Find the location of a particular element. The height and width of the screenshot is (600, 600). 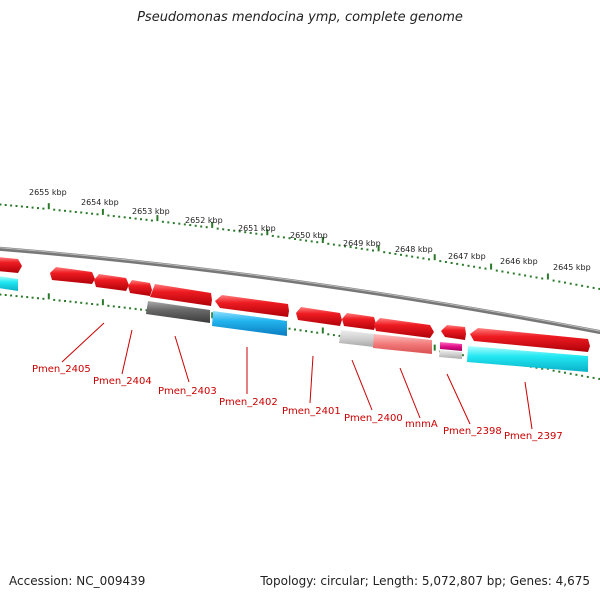

accession-text: Accession: NC_009439 is located at coordinates (77, 581).